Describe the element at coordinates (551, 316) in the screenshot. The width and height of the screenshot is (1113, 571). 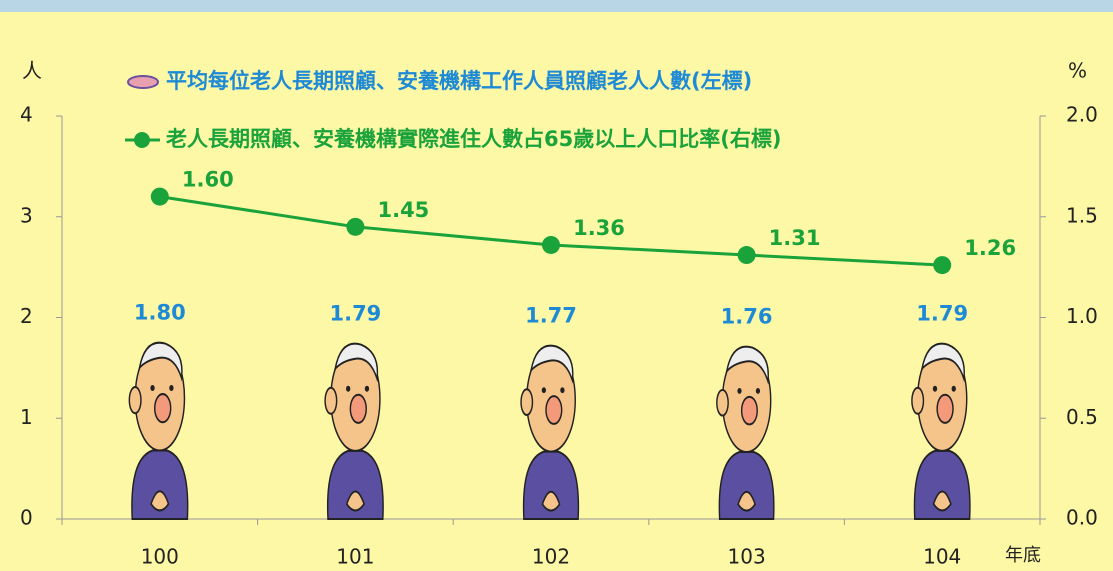
I see `value-label: 1.77` at that location.